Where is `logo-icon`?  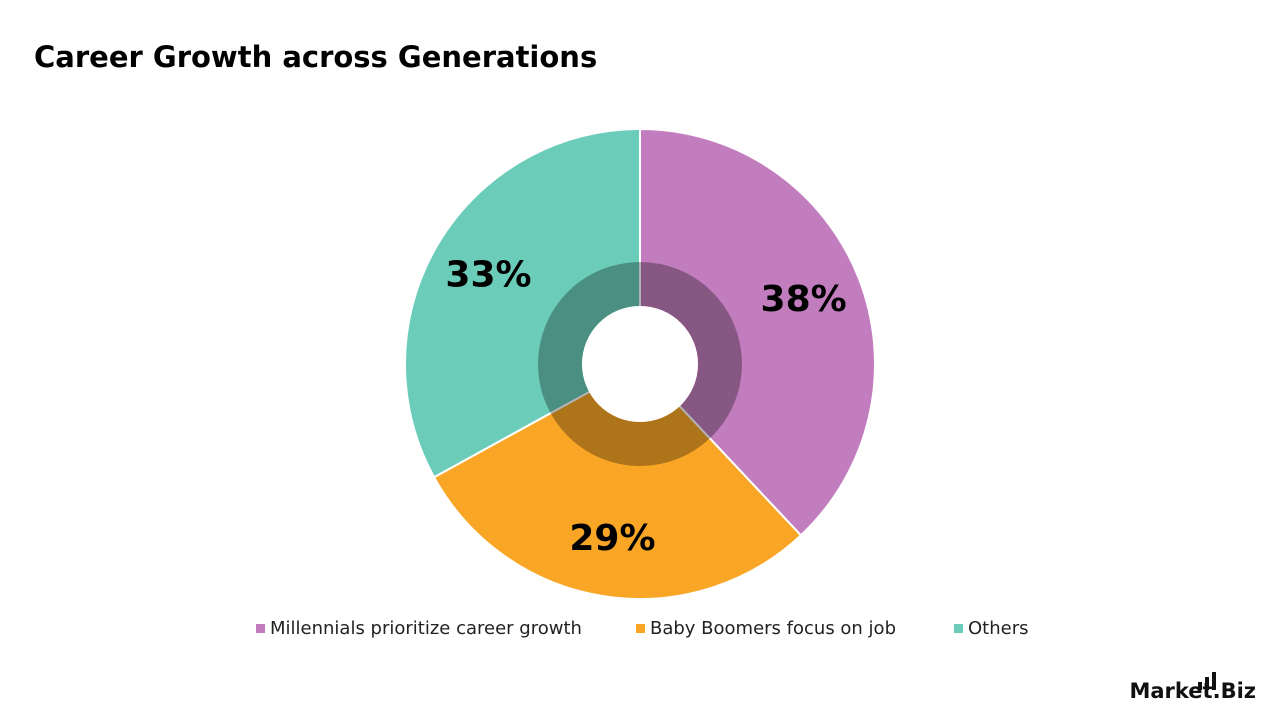 logo-icon is located at coordinates (1207, 681).